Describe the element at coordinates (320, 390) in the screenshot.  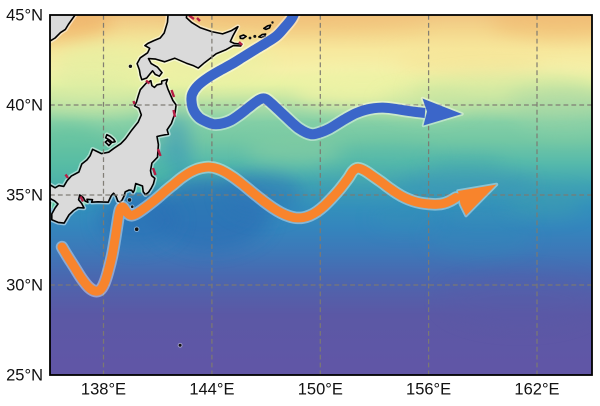
I see `svg-text: 150°E` at that location.